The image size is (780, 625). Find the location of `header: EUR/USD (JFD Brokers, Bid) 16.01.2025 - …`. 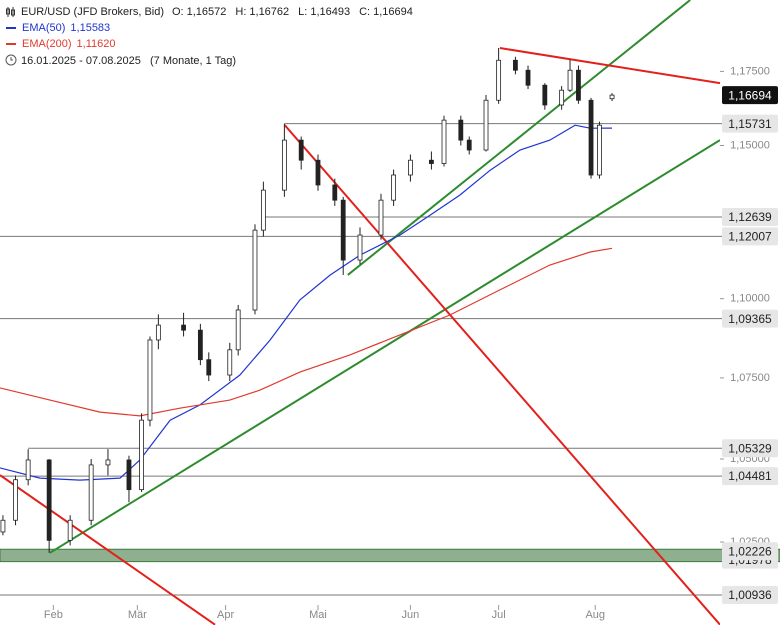

header: EUR/USD (JFD Brokers, Bid) 16.01.2025 - … is located at coordinates (209, 36).